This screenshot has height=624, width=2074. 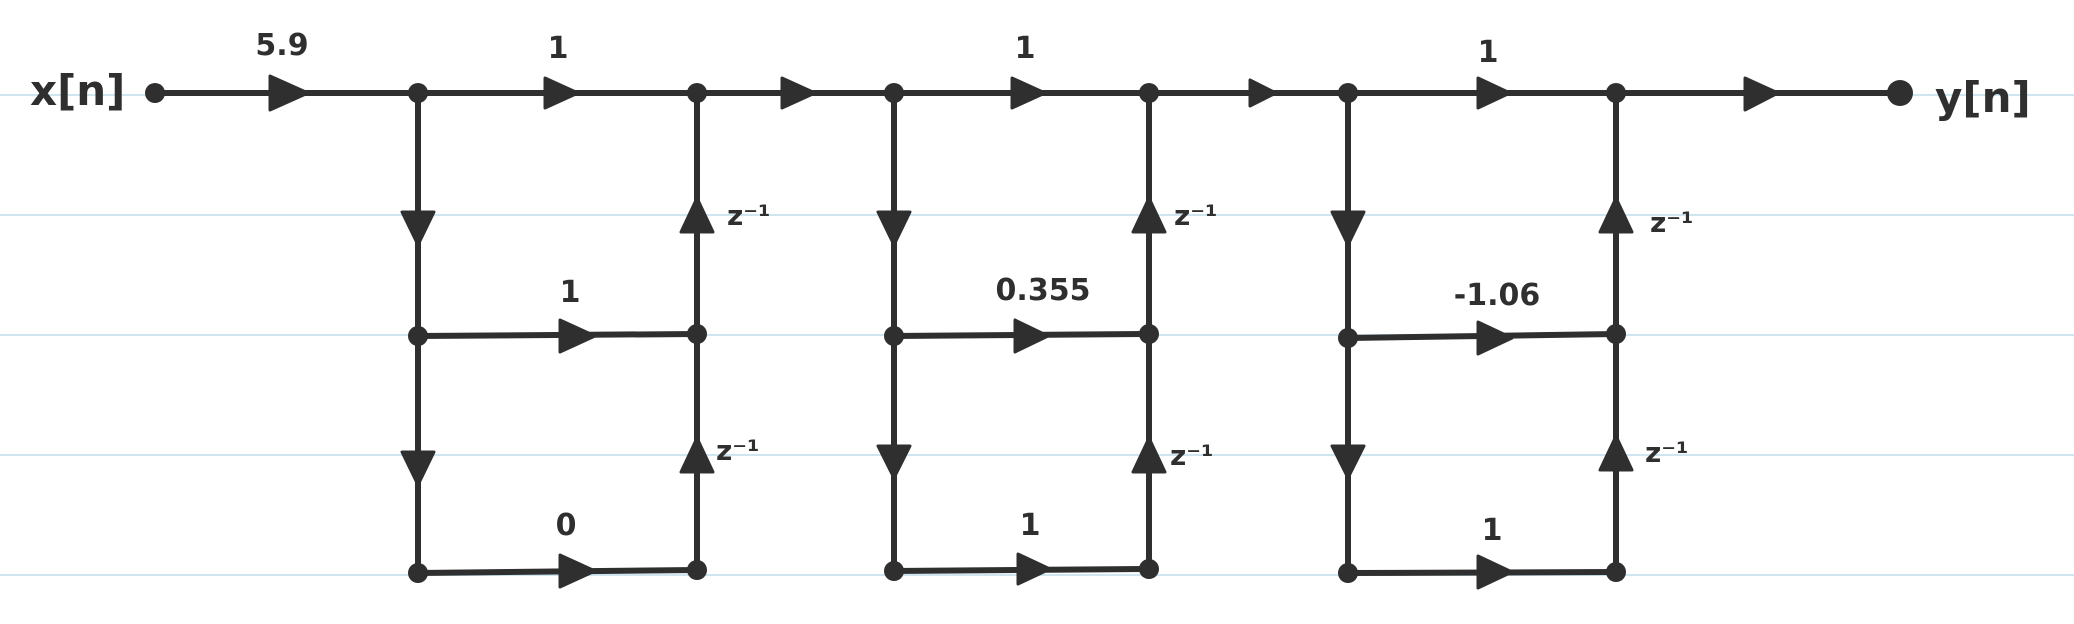 I want to click on output-signal-label: y[n], so click(x=1983, y=97).